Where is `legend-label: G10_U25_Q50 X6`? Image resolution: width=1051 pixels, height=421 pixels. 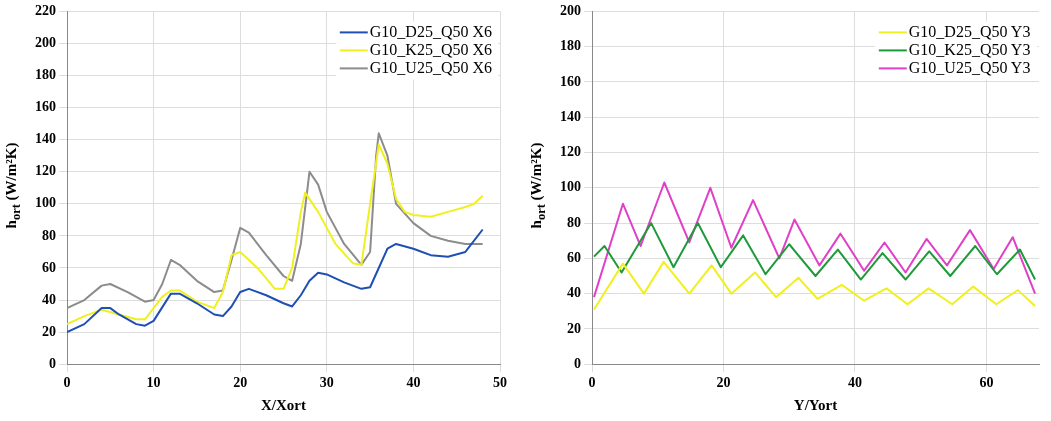 legend-label: G10_U25_Q50 X6 is located at coordinates (430, 67).